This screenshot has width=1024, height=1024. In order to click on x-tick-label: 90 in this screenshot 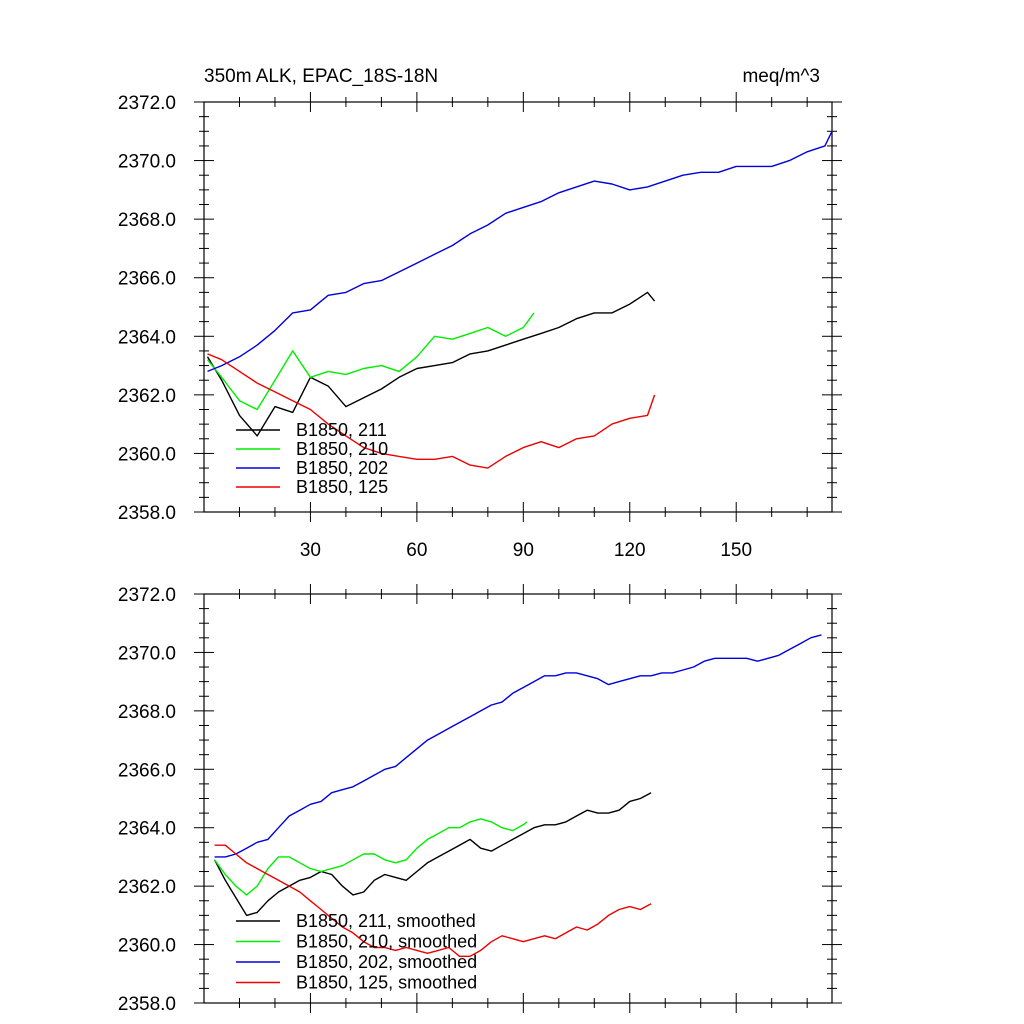, I will do `click(523, 550)`.